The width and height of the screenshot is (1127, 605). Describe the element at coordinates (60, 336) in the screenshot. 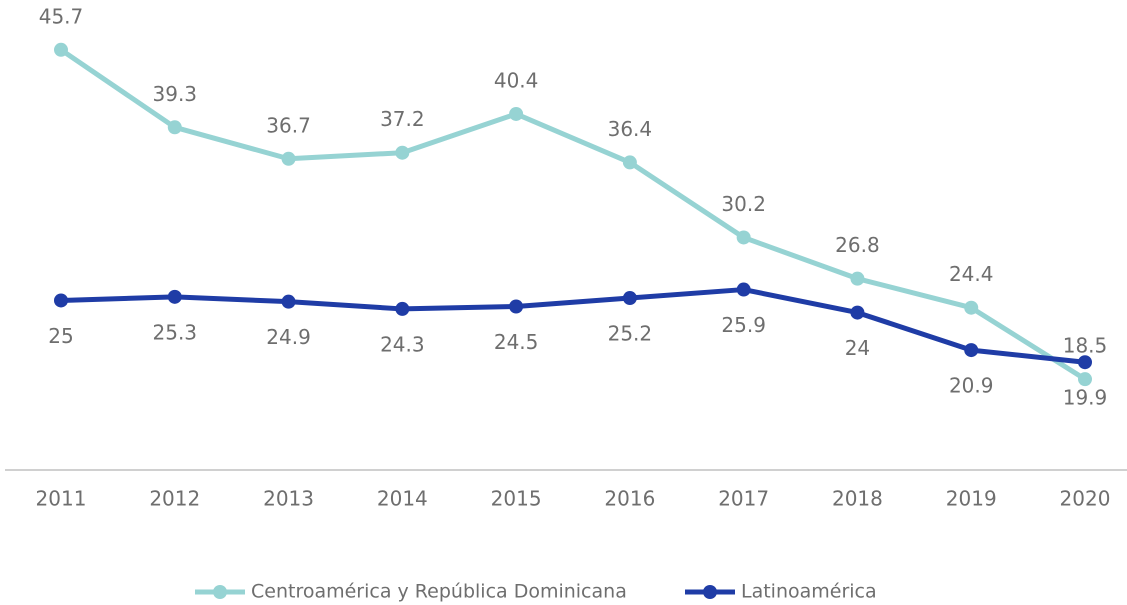

I see `data-label: 25` at that location.